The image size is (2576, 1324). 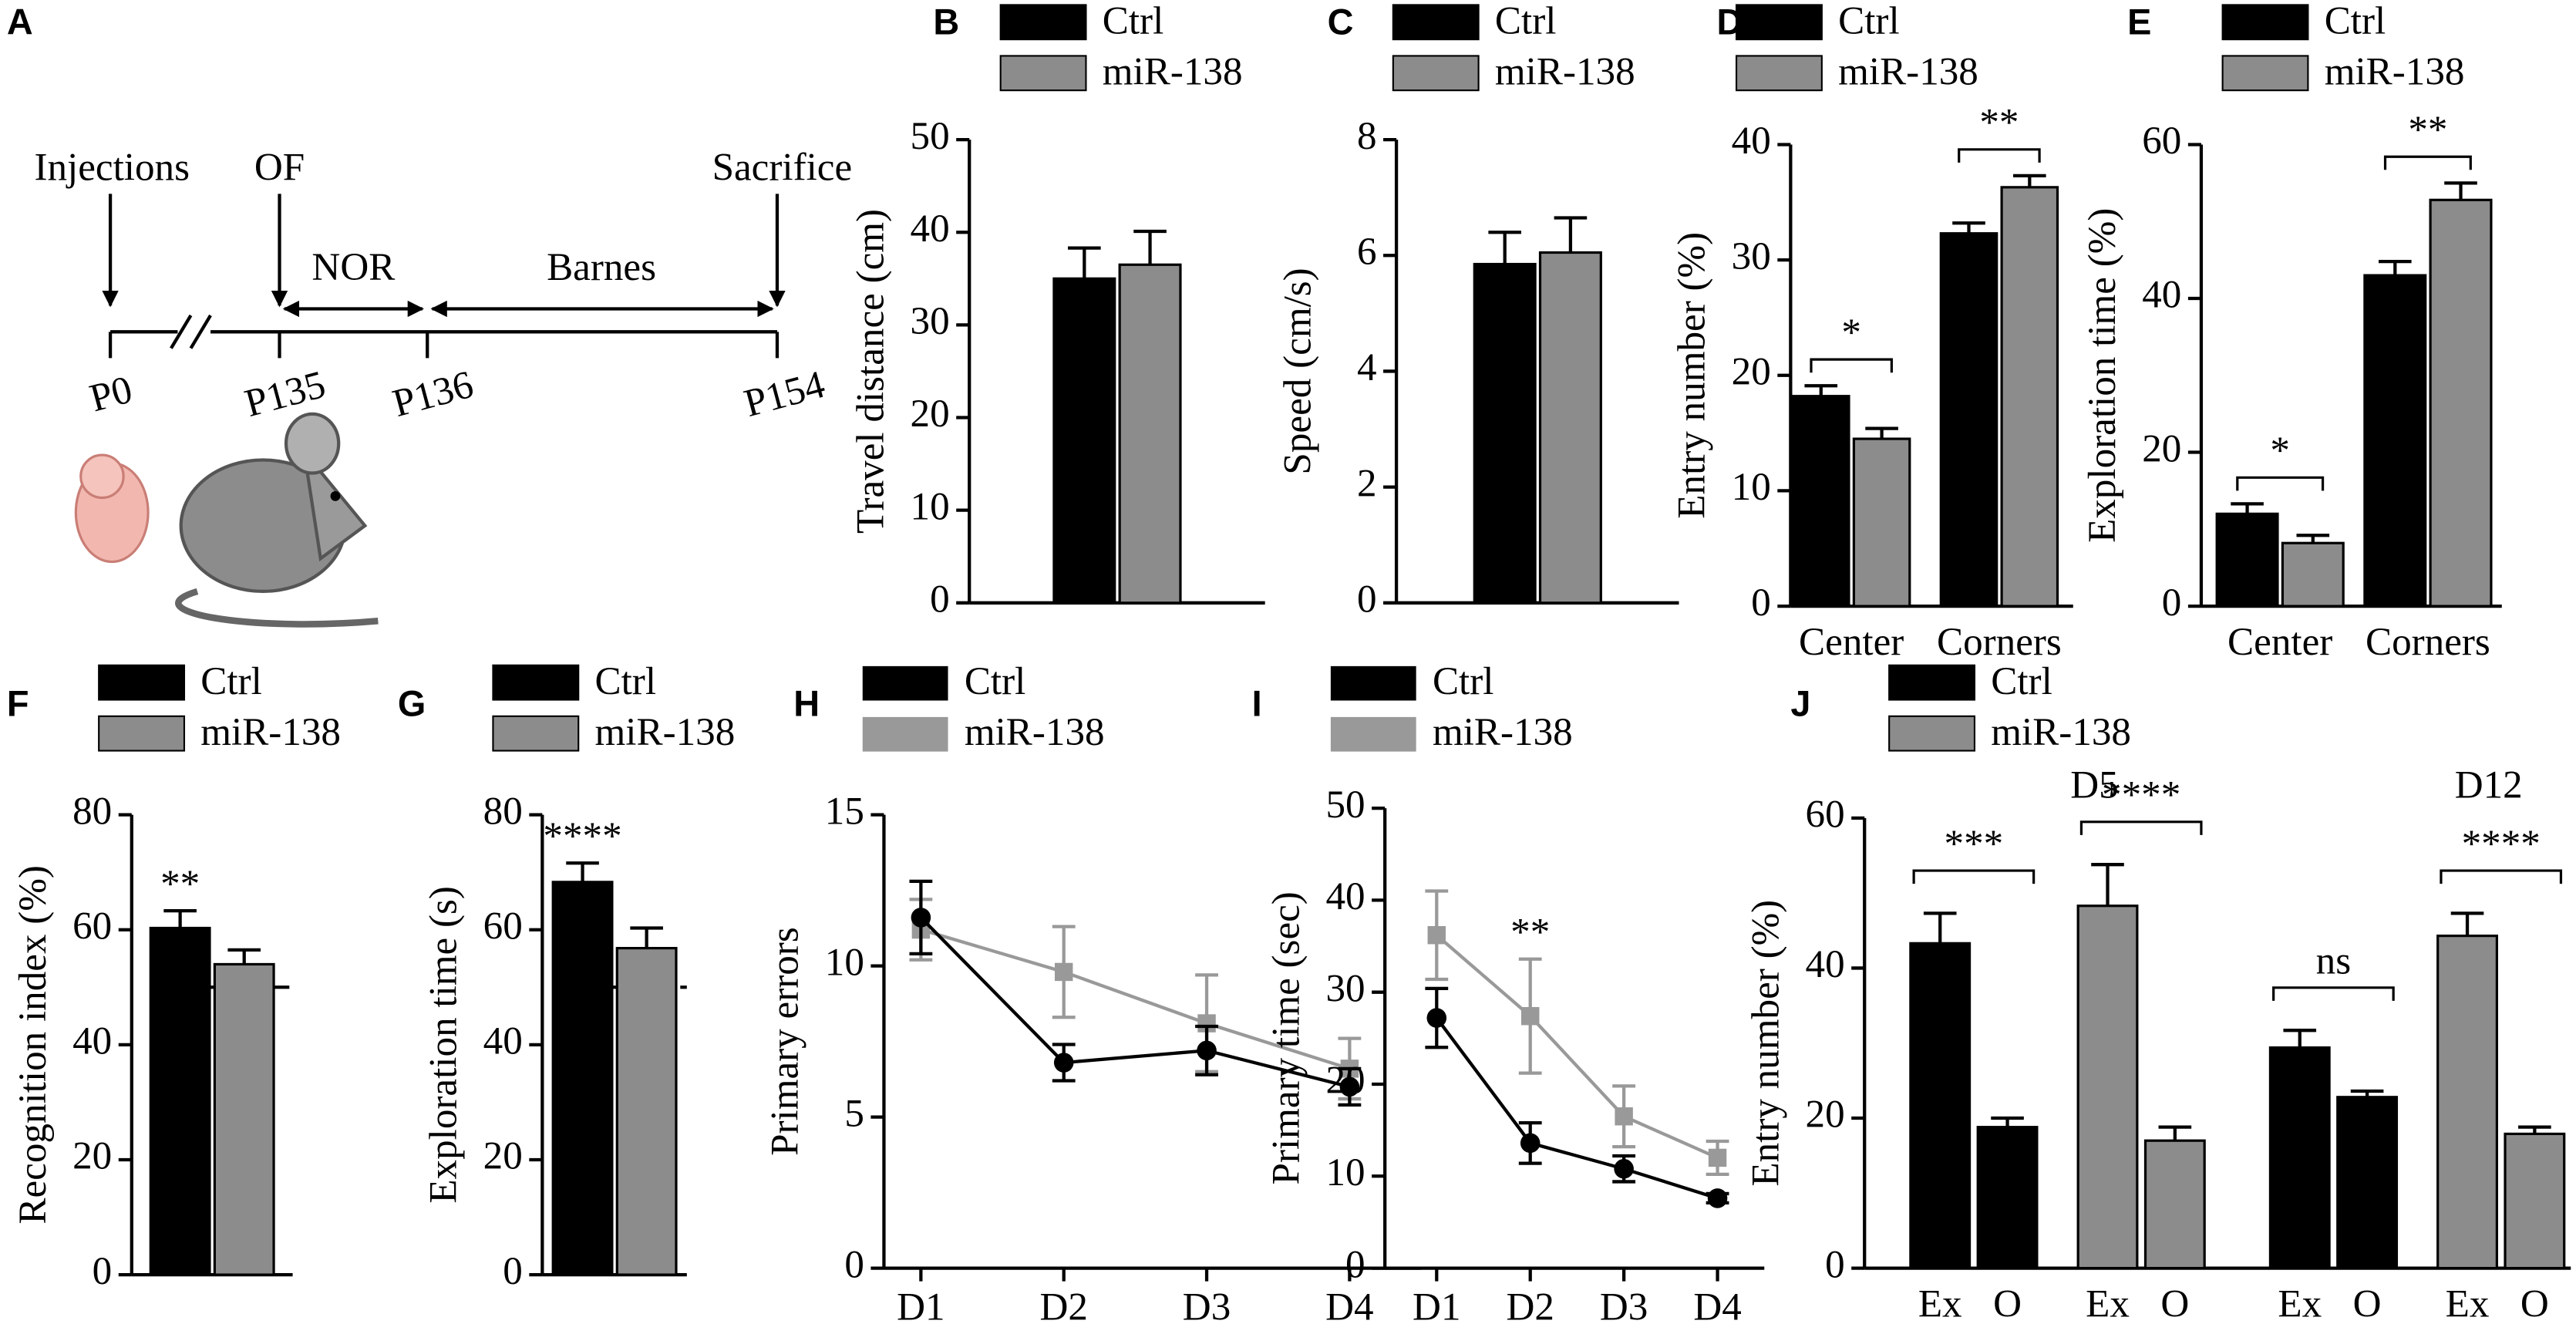 What do you see at coordinates (20, 22) in the screenshot?
I see `panel-label: A` at bounding box center [20, 22].